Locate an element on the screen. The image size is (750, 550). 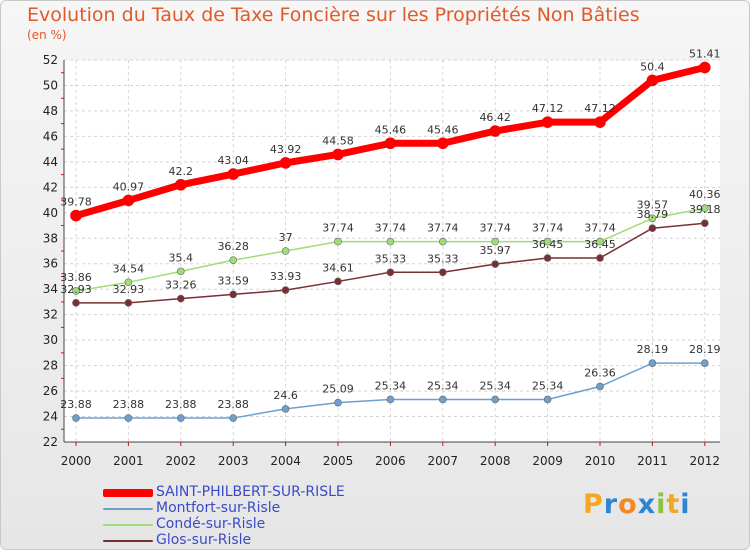
y-tick-label: 22 is located at coordinates (50, 442).